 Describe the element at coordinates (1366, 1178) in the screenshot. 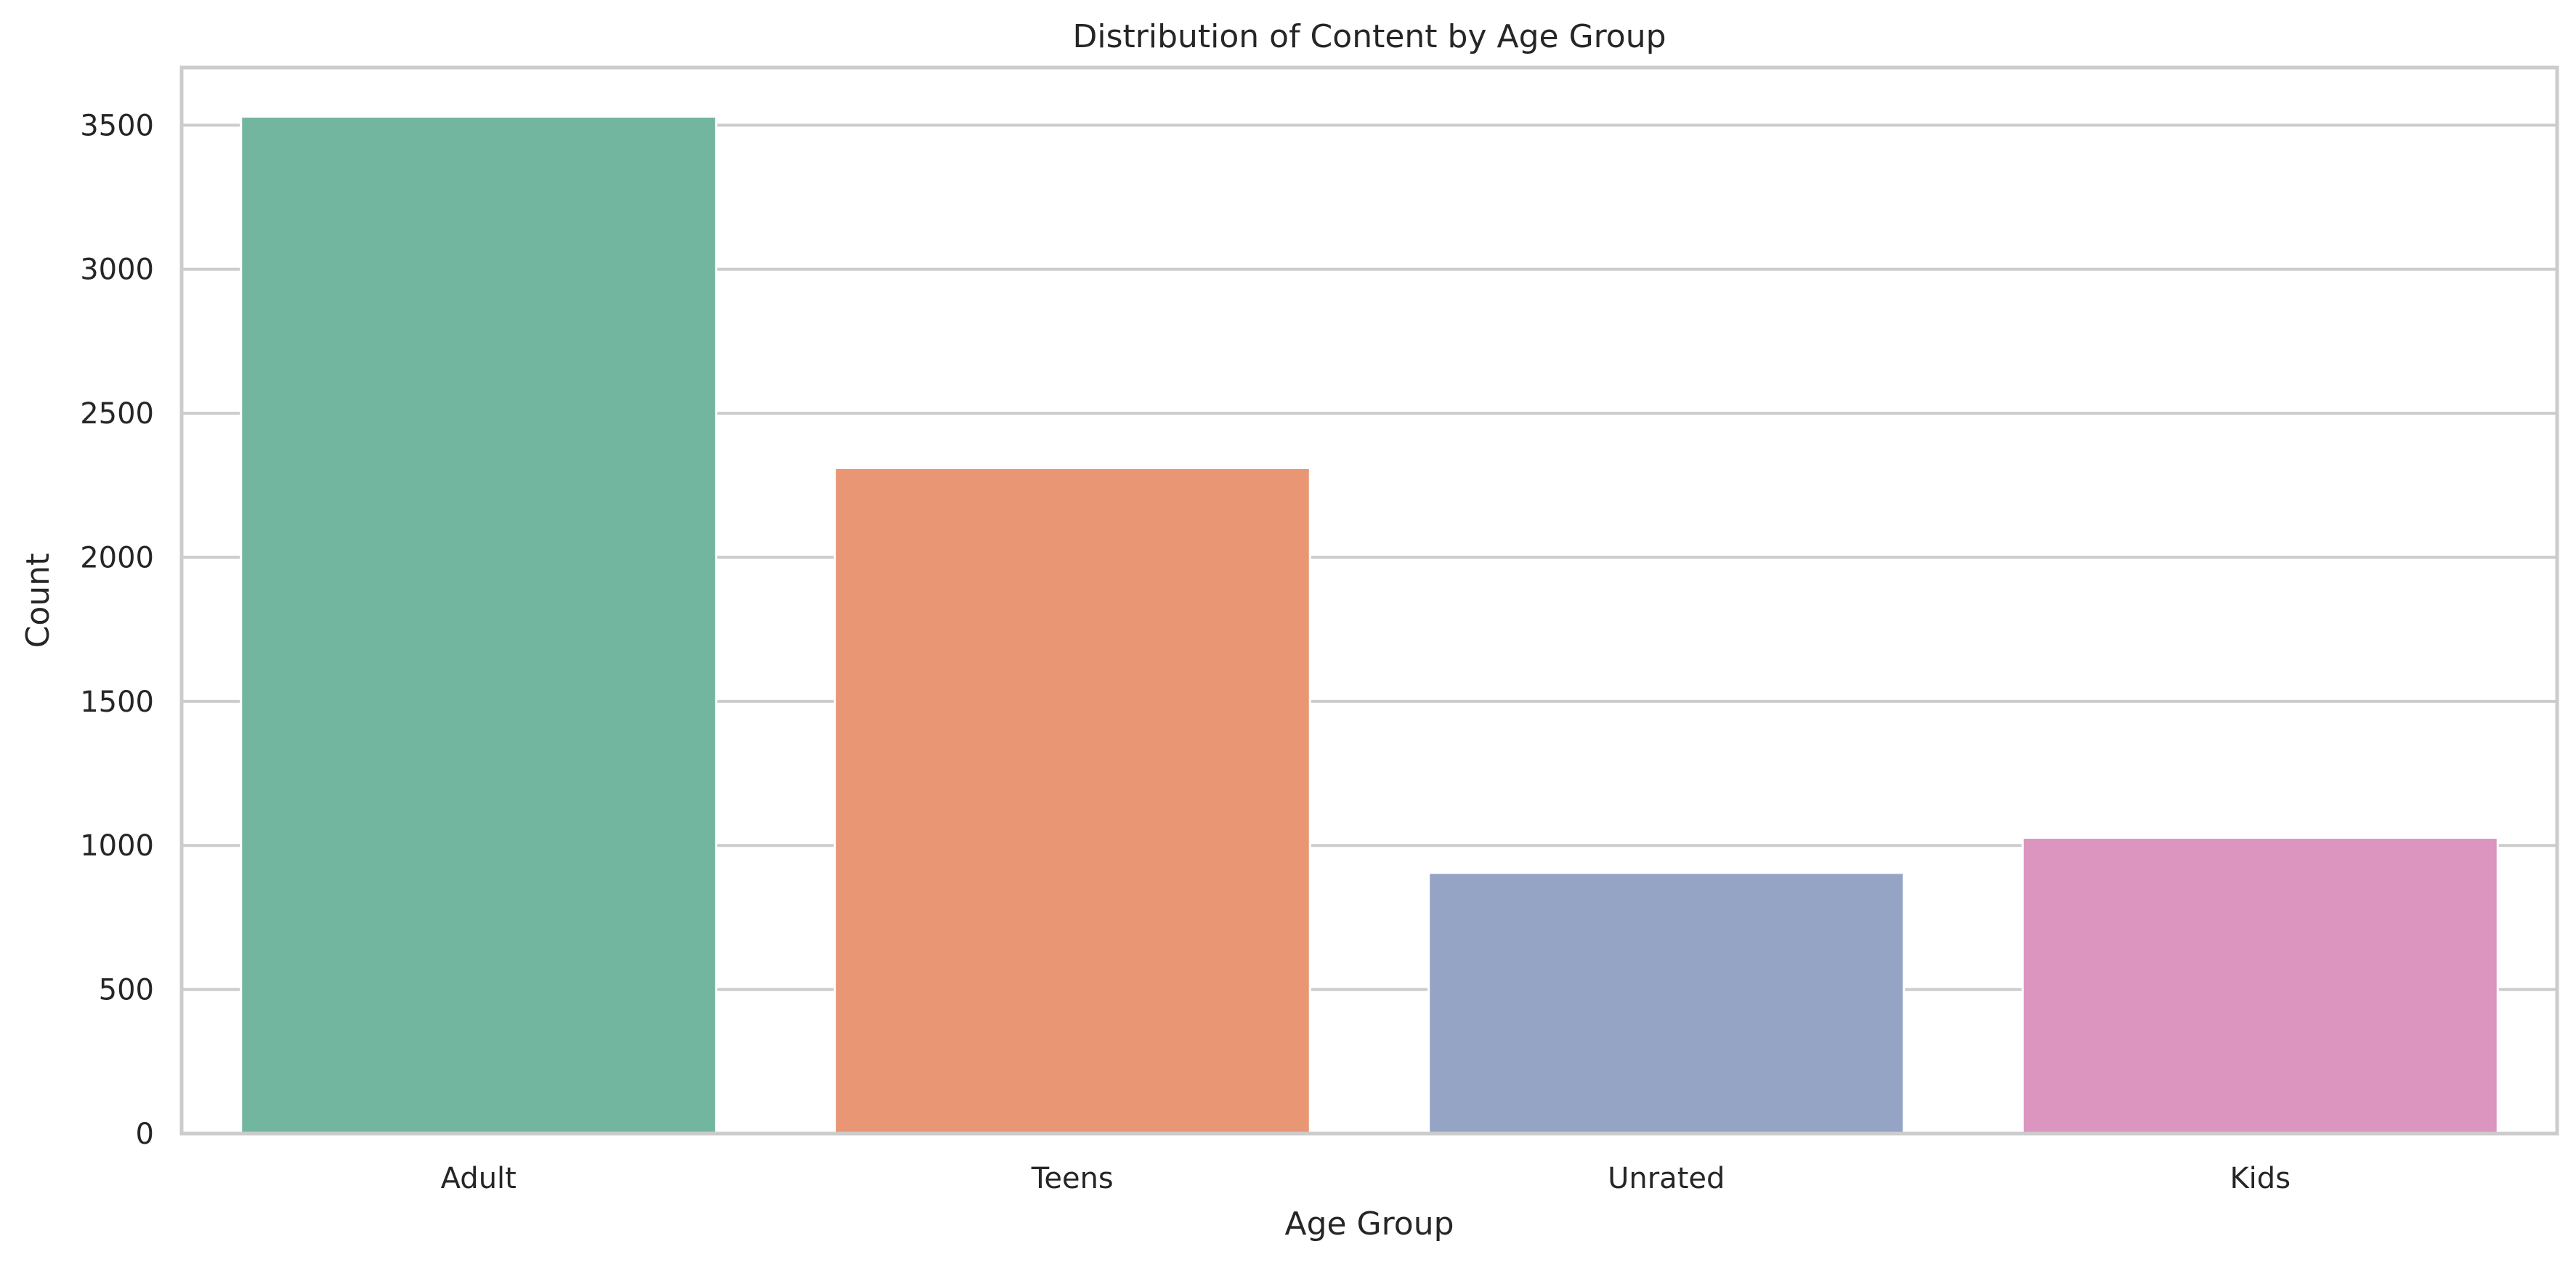

I see `x-tick-labels: Adult Teens Unrated Kids` at that location.